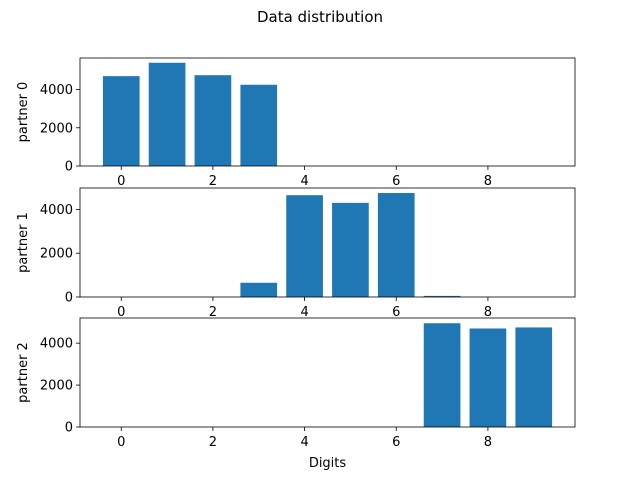 The width and height of the screenshot is (640, 480). Describe the element at coordinates (23, 372) in the screenshot. I see `y-axis-label: partner 2` at that location.